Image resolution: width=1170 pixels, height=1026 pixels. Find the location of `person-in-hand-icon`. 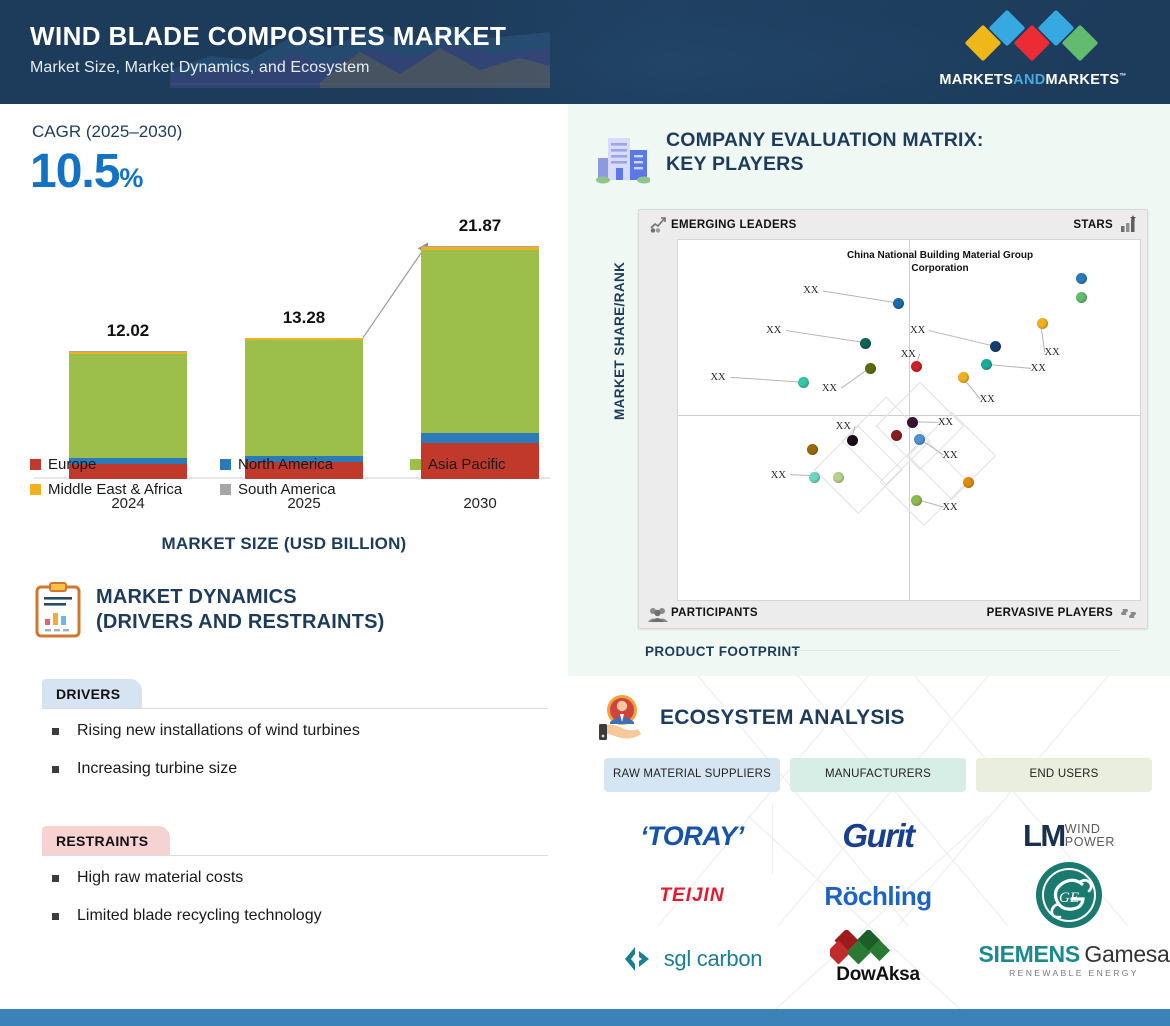

person-in-hand-icon is located at coordinates (622, 718).